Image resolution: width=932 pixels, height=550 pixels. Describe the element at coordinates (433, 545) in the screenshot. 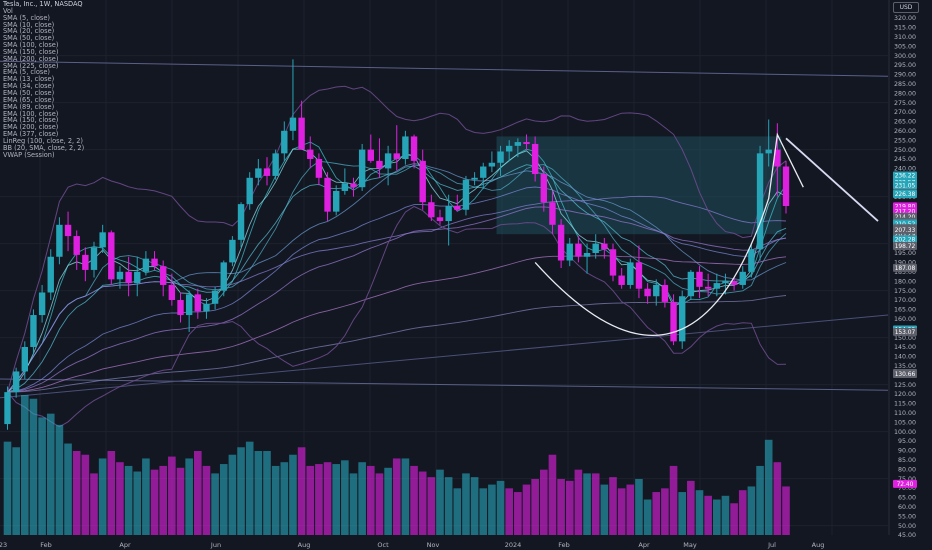

I see `time-axis-label: Nov` at that location.